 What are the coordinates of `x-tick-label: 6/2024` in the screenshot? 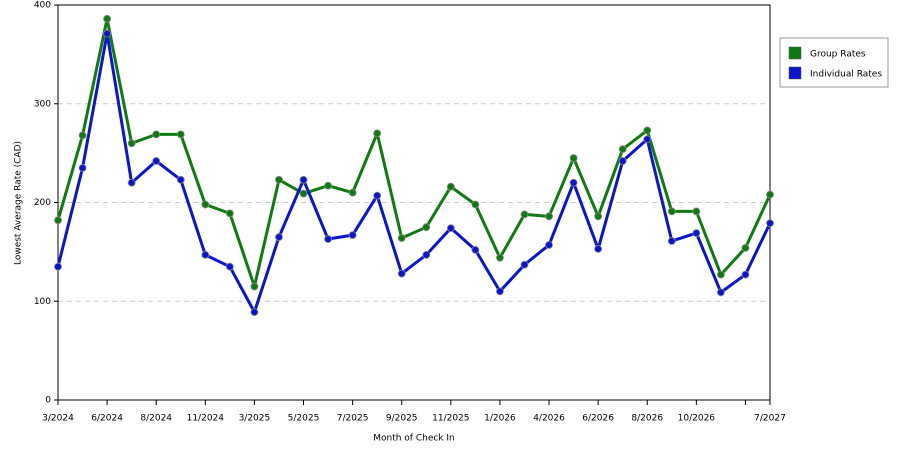 It's located at (107, 419).